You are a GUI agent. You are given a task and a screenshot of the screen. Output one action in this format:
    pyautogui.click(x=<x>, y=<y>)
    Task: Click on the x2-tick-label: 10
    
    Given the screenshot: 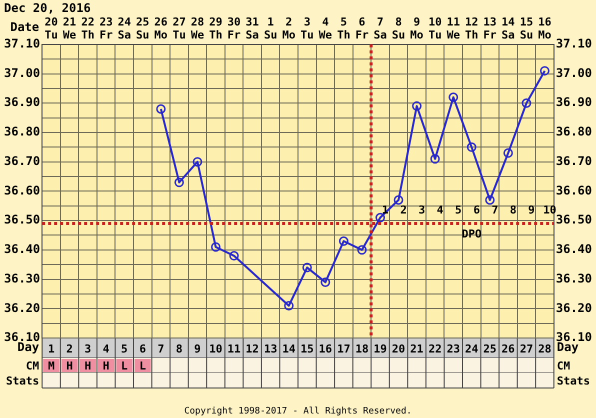 What is the action you would take?
    pyautogui.click(x=215, y=349)
    